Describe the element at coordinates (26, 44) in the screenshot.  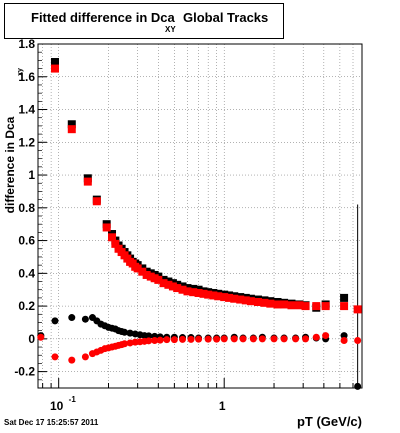
I see `y-tick-label: 1.8` at that location.